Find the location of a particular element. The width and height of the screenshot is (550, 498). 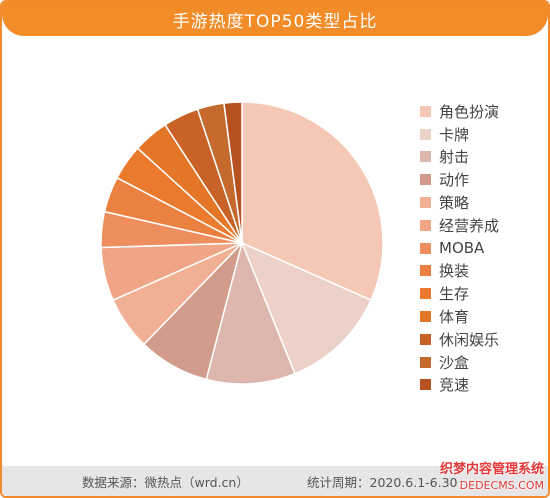

legend-label: 生存 is located at coordinates (454, 294).